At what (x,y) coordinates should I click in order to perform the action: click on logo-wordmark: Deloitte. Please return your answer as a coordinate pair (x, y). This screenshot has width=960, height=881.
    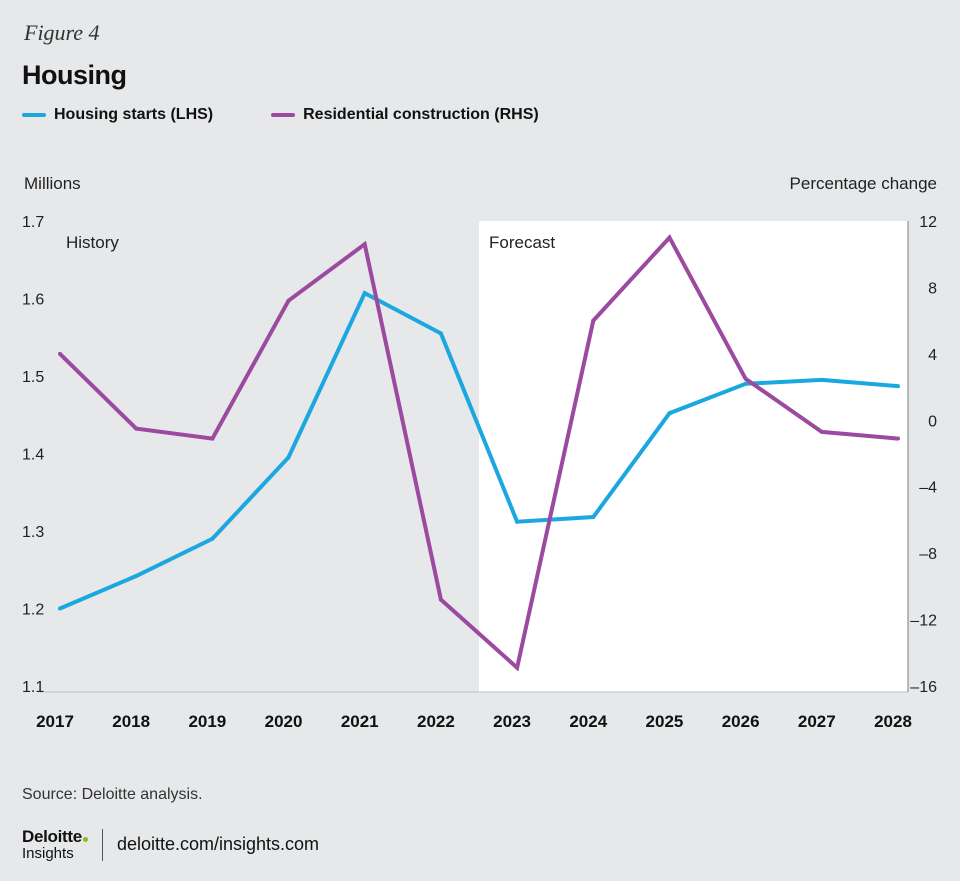
    Looking at the image, I should click on (52, 836).